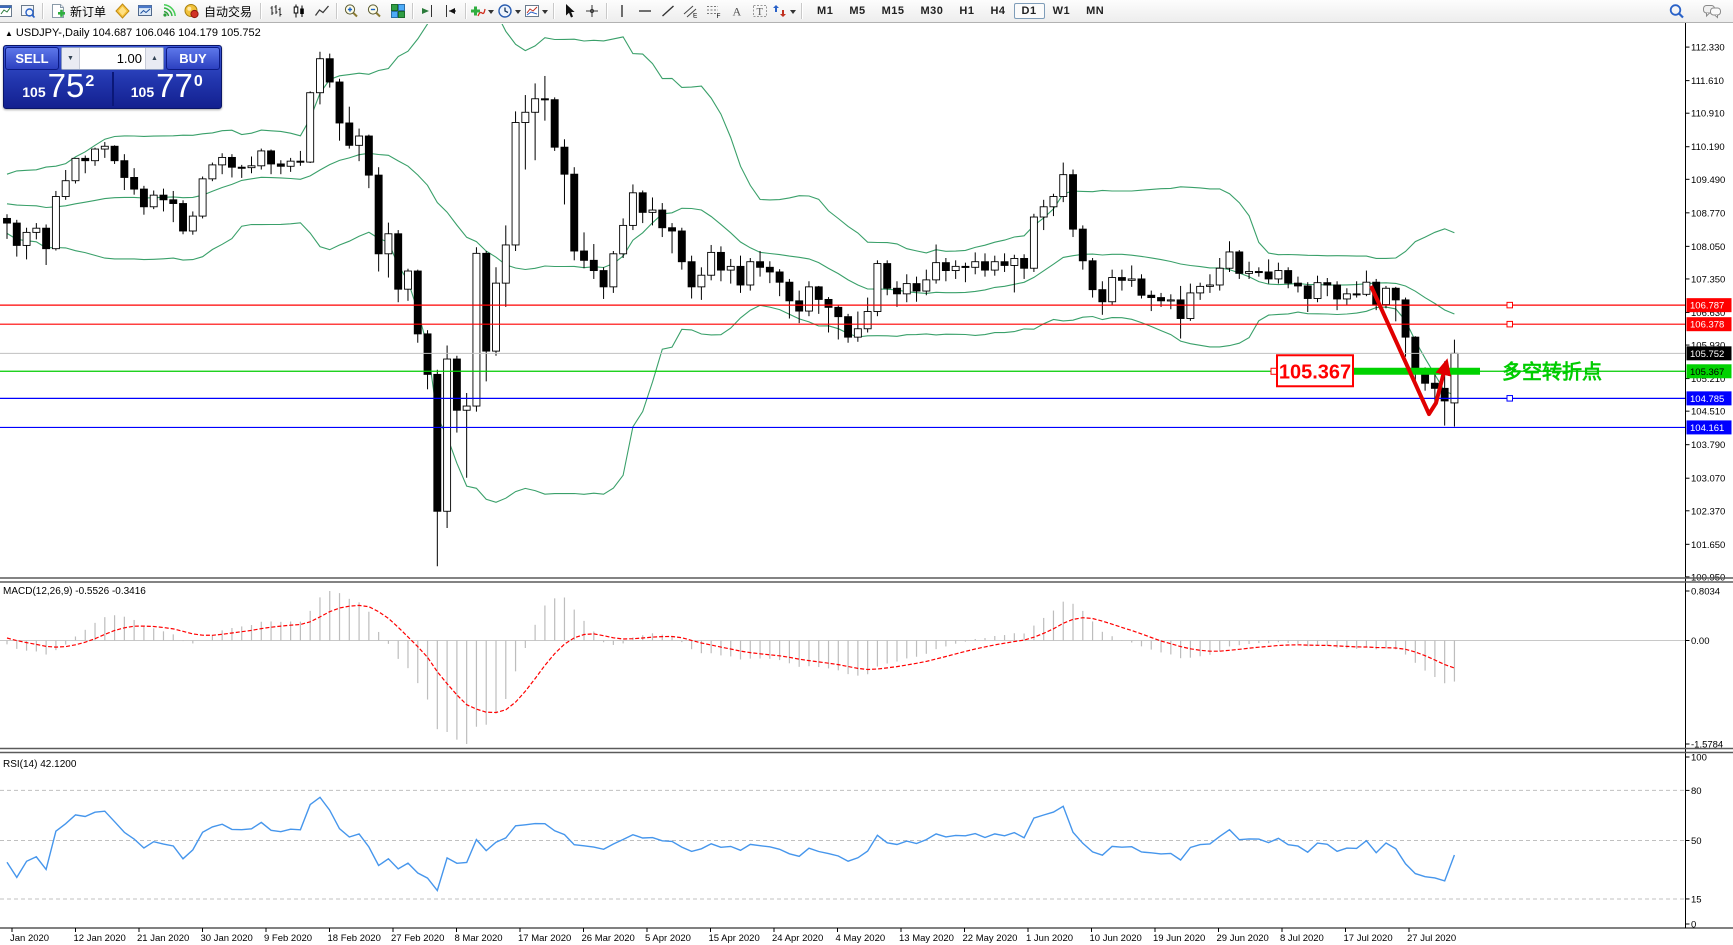 The width and height of the screenshot is (1733, 945). I want to click on annotations: 105.367 多空转折点, so click(1436, 350).